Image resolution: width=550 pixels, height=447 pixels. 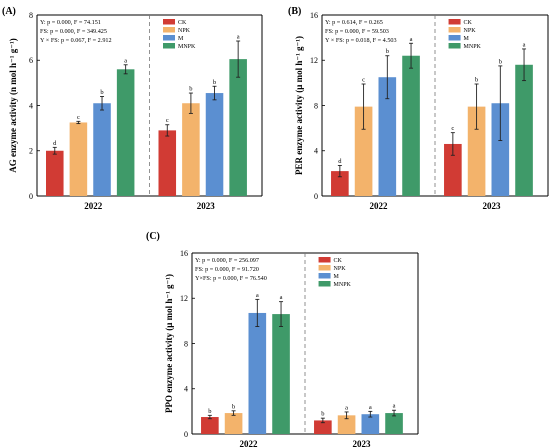 I want to click on anova-stat-line: Y: p = 0.000, F = 256.097, so click(x=227, y=260).